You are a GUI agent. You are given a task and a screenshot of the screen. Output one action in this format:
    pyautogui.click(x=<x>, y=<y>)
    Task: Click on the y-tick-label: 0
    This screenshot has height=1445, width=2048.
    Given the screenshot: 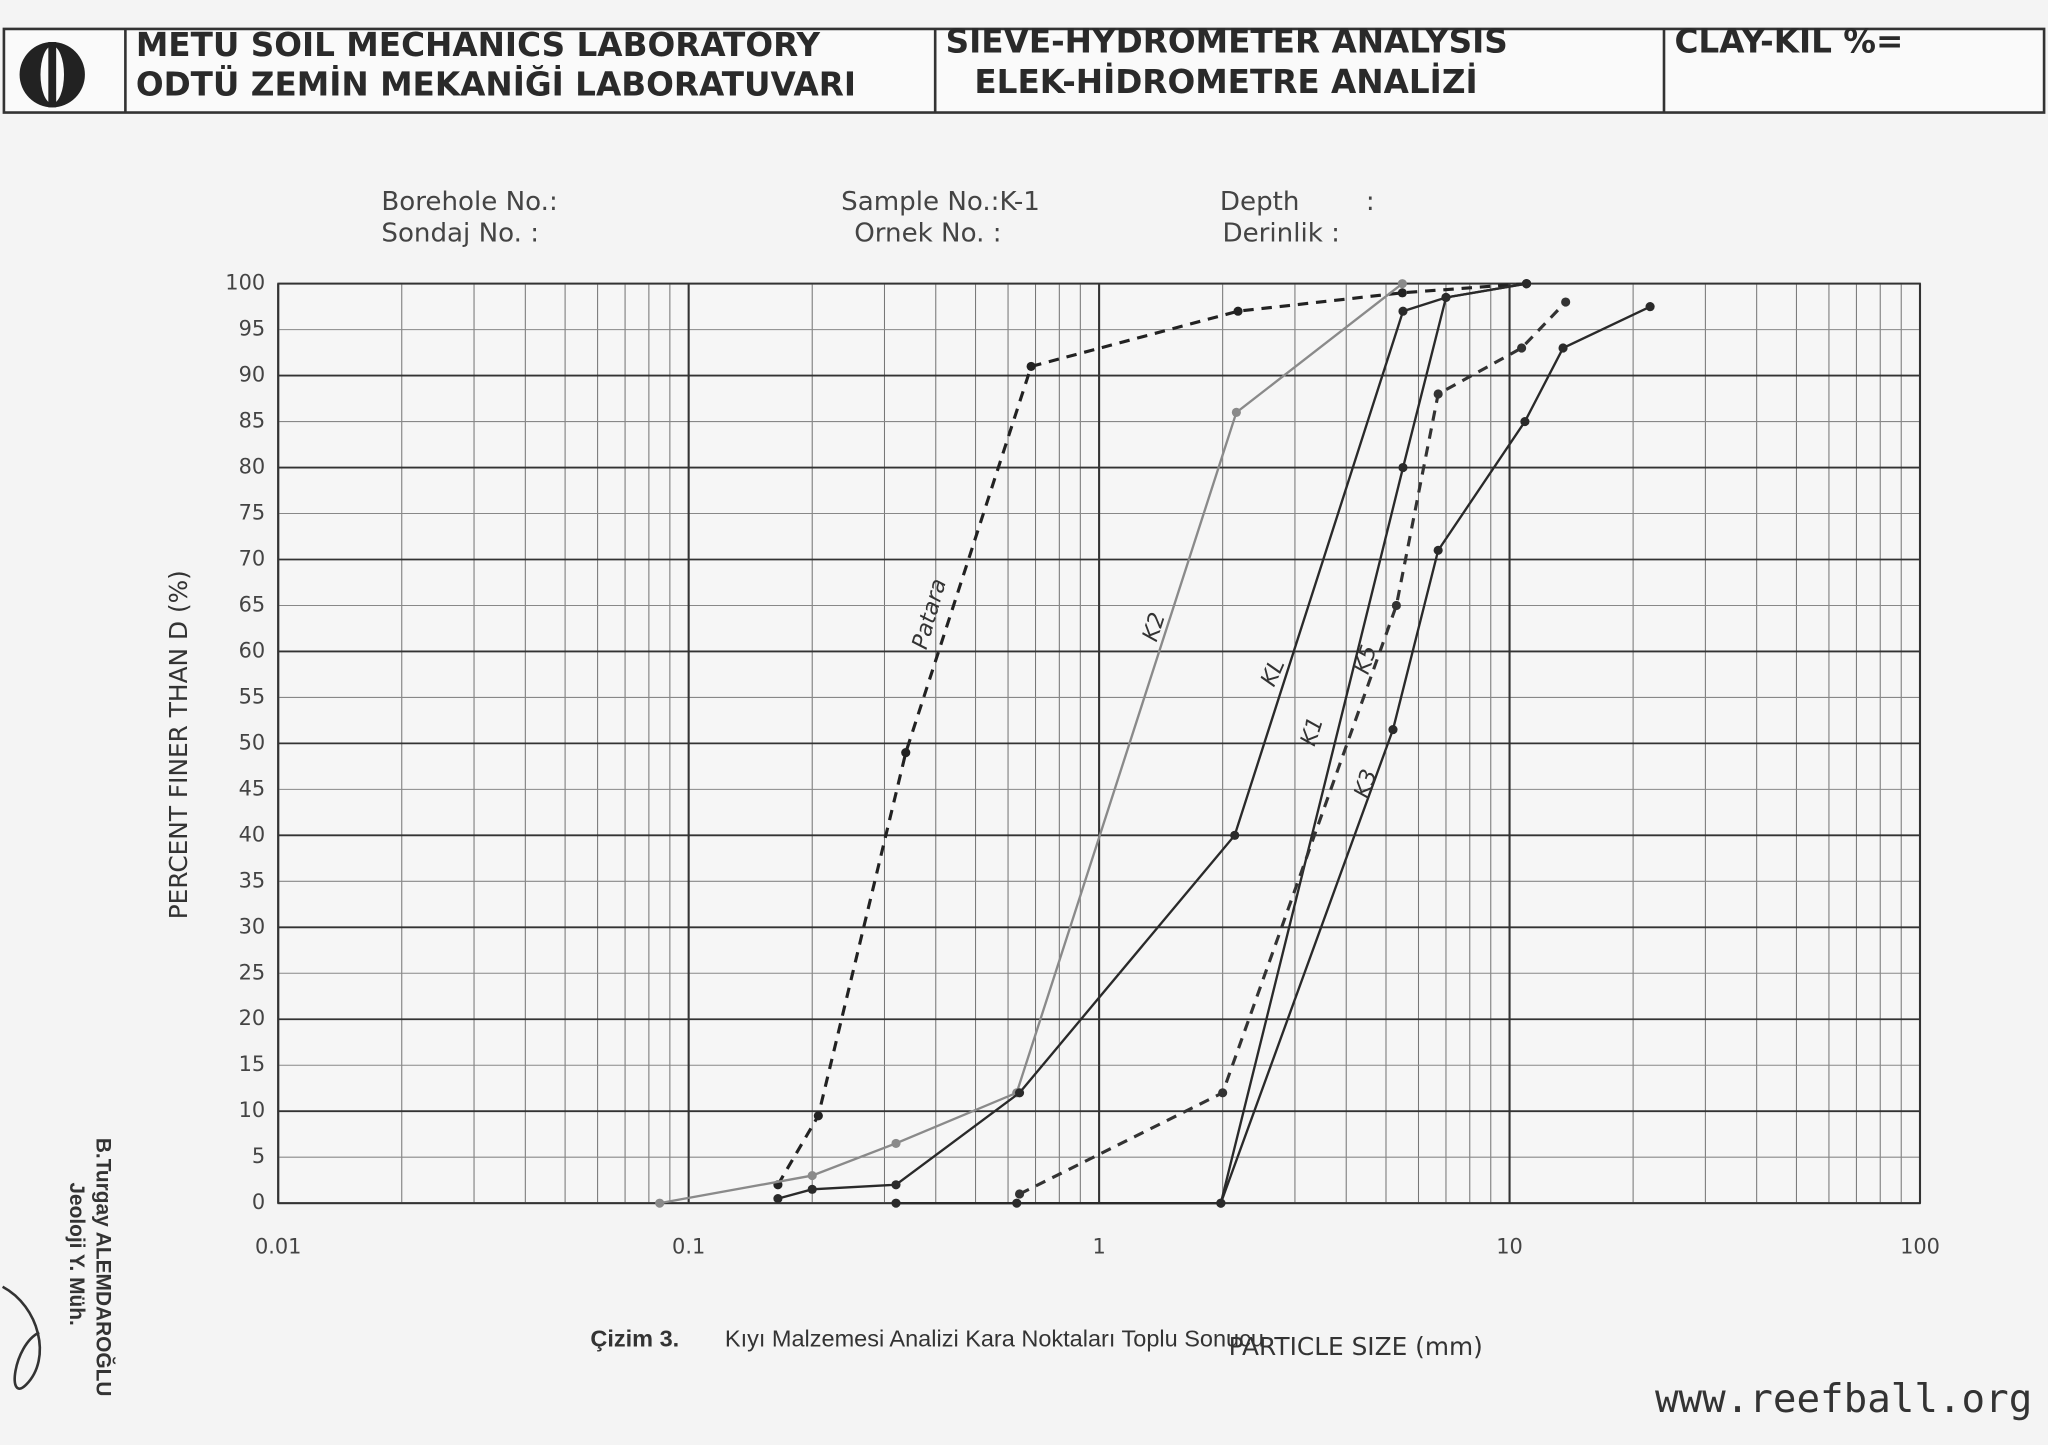 What is the action you would take?
    pyautogui.click(x=258, y=1202)
    